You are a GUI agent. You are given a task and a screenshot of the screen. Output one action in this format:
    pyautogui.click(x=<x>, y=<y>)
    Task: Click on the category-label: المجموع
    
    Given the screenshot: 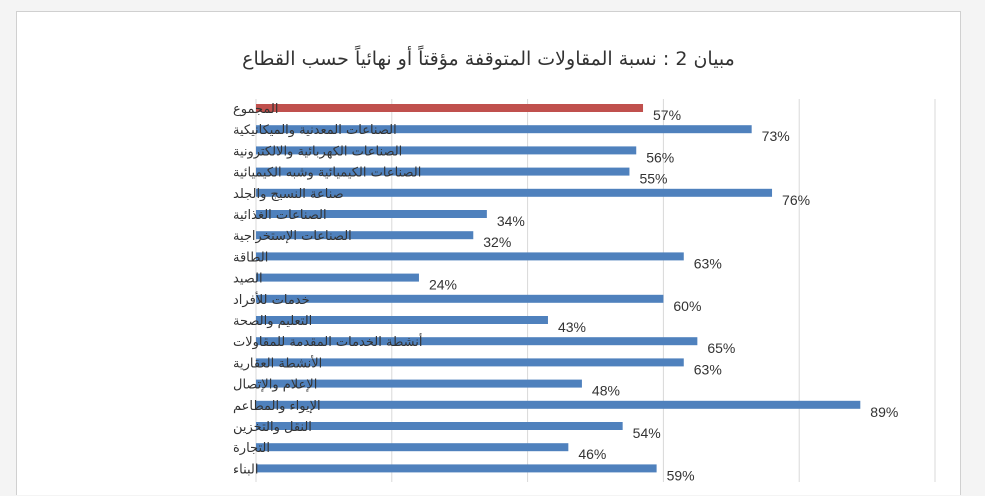 What is the action you would take?
    pyautogui.click(x=255, y=109)
    